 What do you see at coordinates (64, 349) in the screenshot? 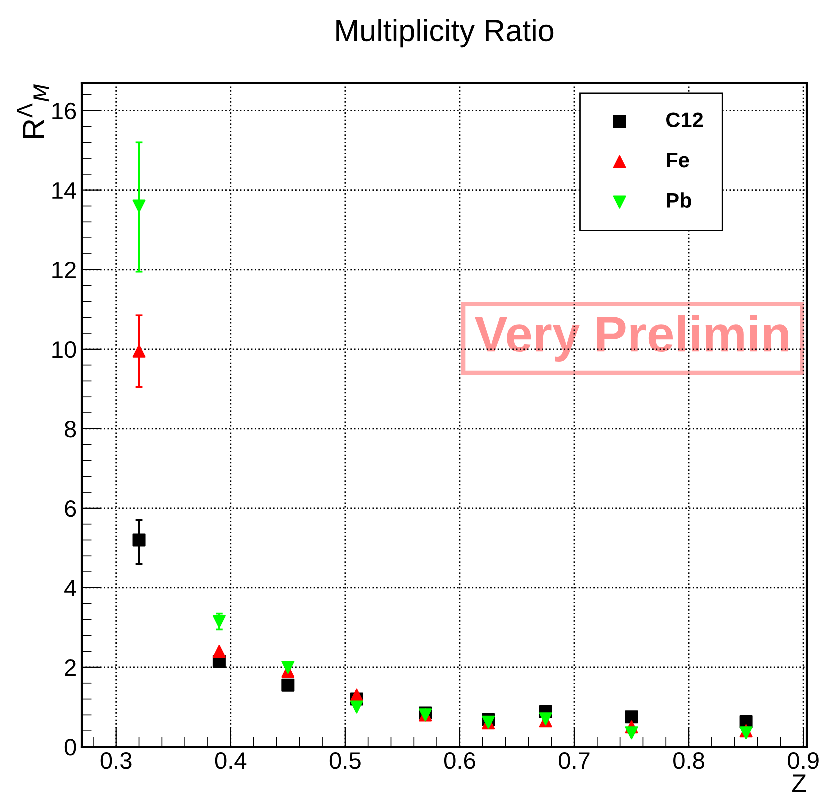
I see `y-tick-label: 10` at bounding box center [64, 349].